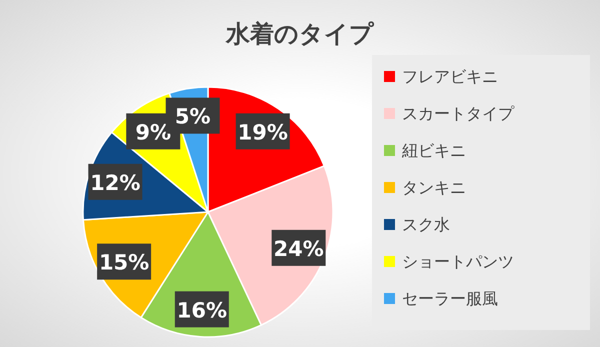 This screenshot has width=600, height=347. What do you see at coordinates (450, 298) in the screenshot?
I see `legend-label: セーラー服風` at bounding box center [450, 298].